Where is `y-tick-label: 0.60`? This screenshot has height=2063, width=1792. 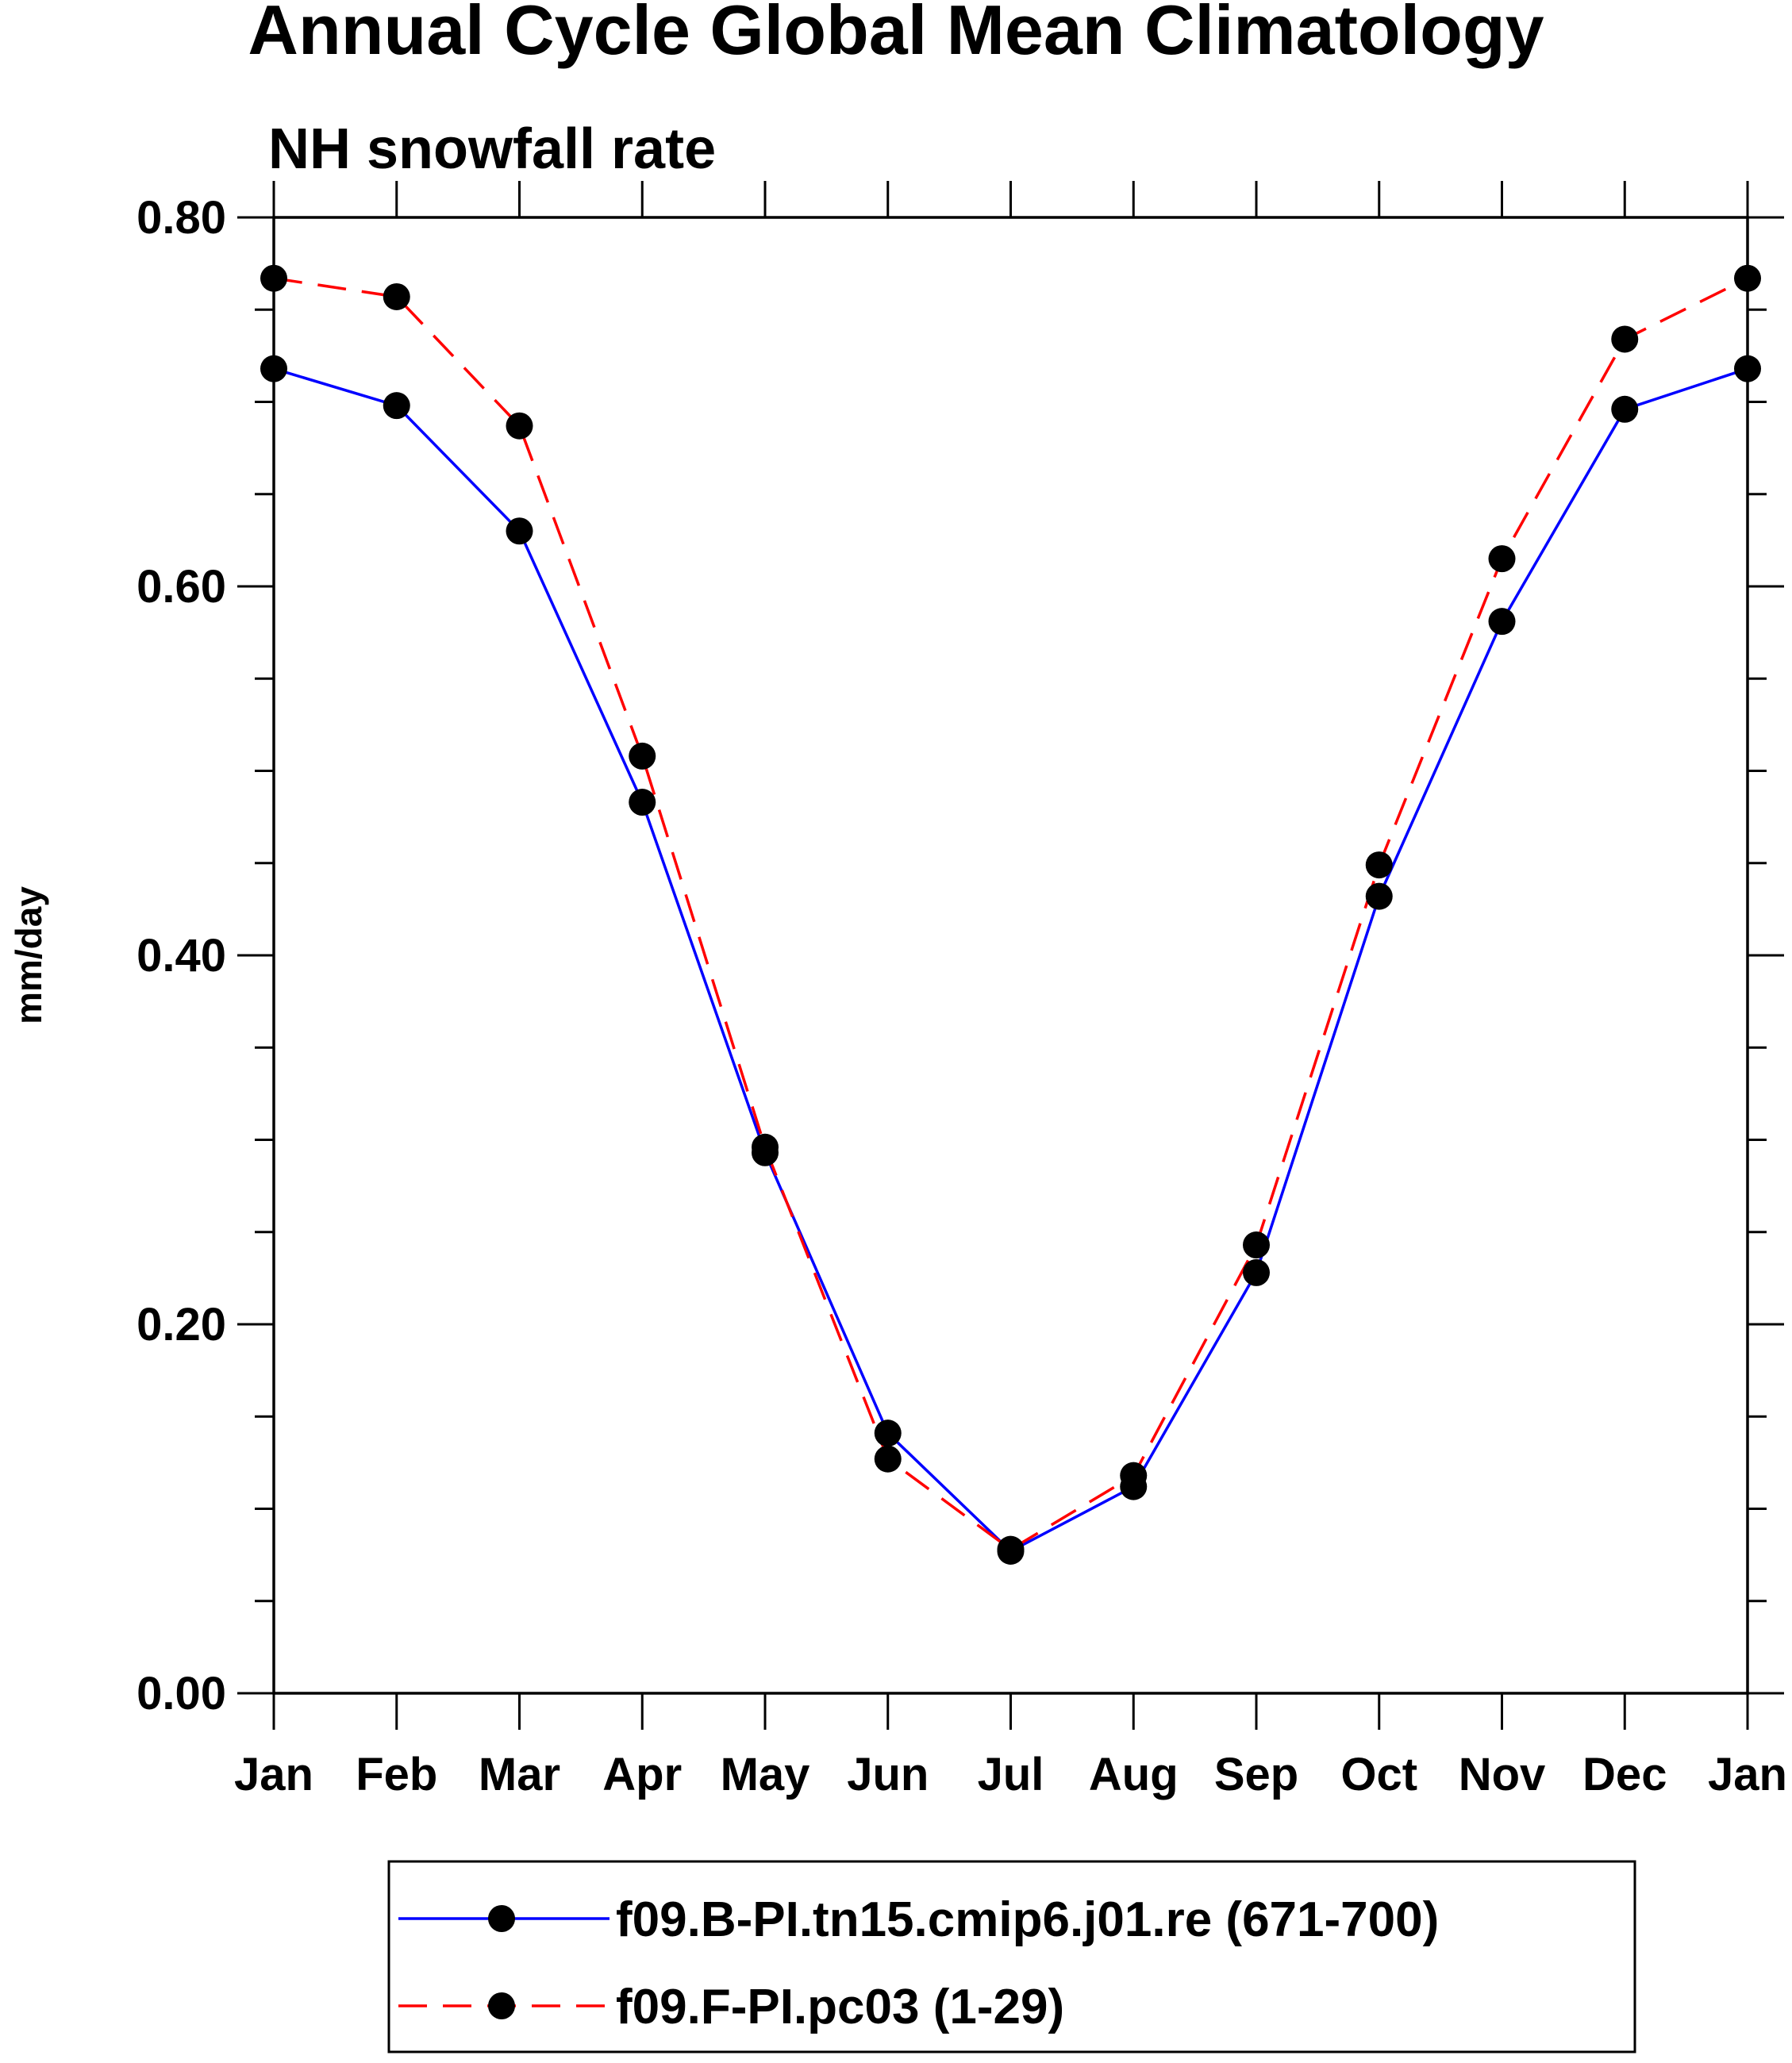
y-tick-label: 0.60 is located at coordinates (181, 587).